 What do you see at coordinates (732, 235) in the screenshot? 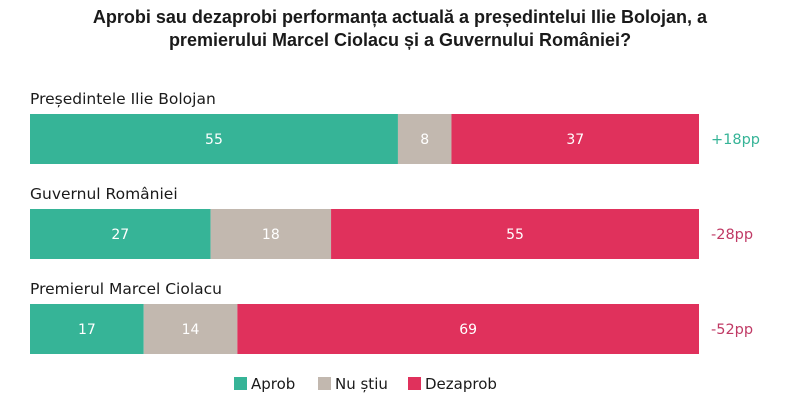
I see `net-label-guvernul-romaniei: -28pp` at bounding box center [732, 235].